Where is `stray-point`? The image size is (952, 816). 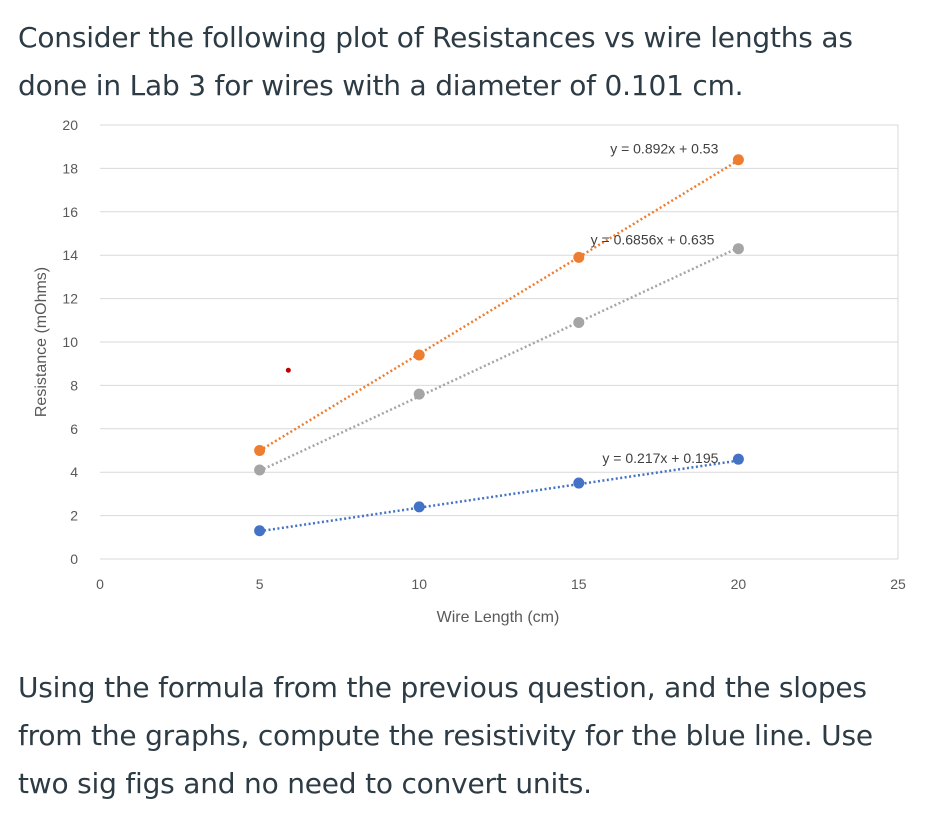
stray-point is located at coordinates (288, 370).